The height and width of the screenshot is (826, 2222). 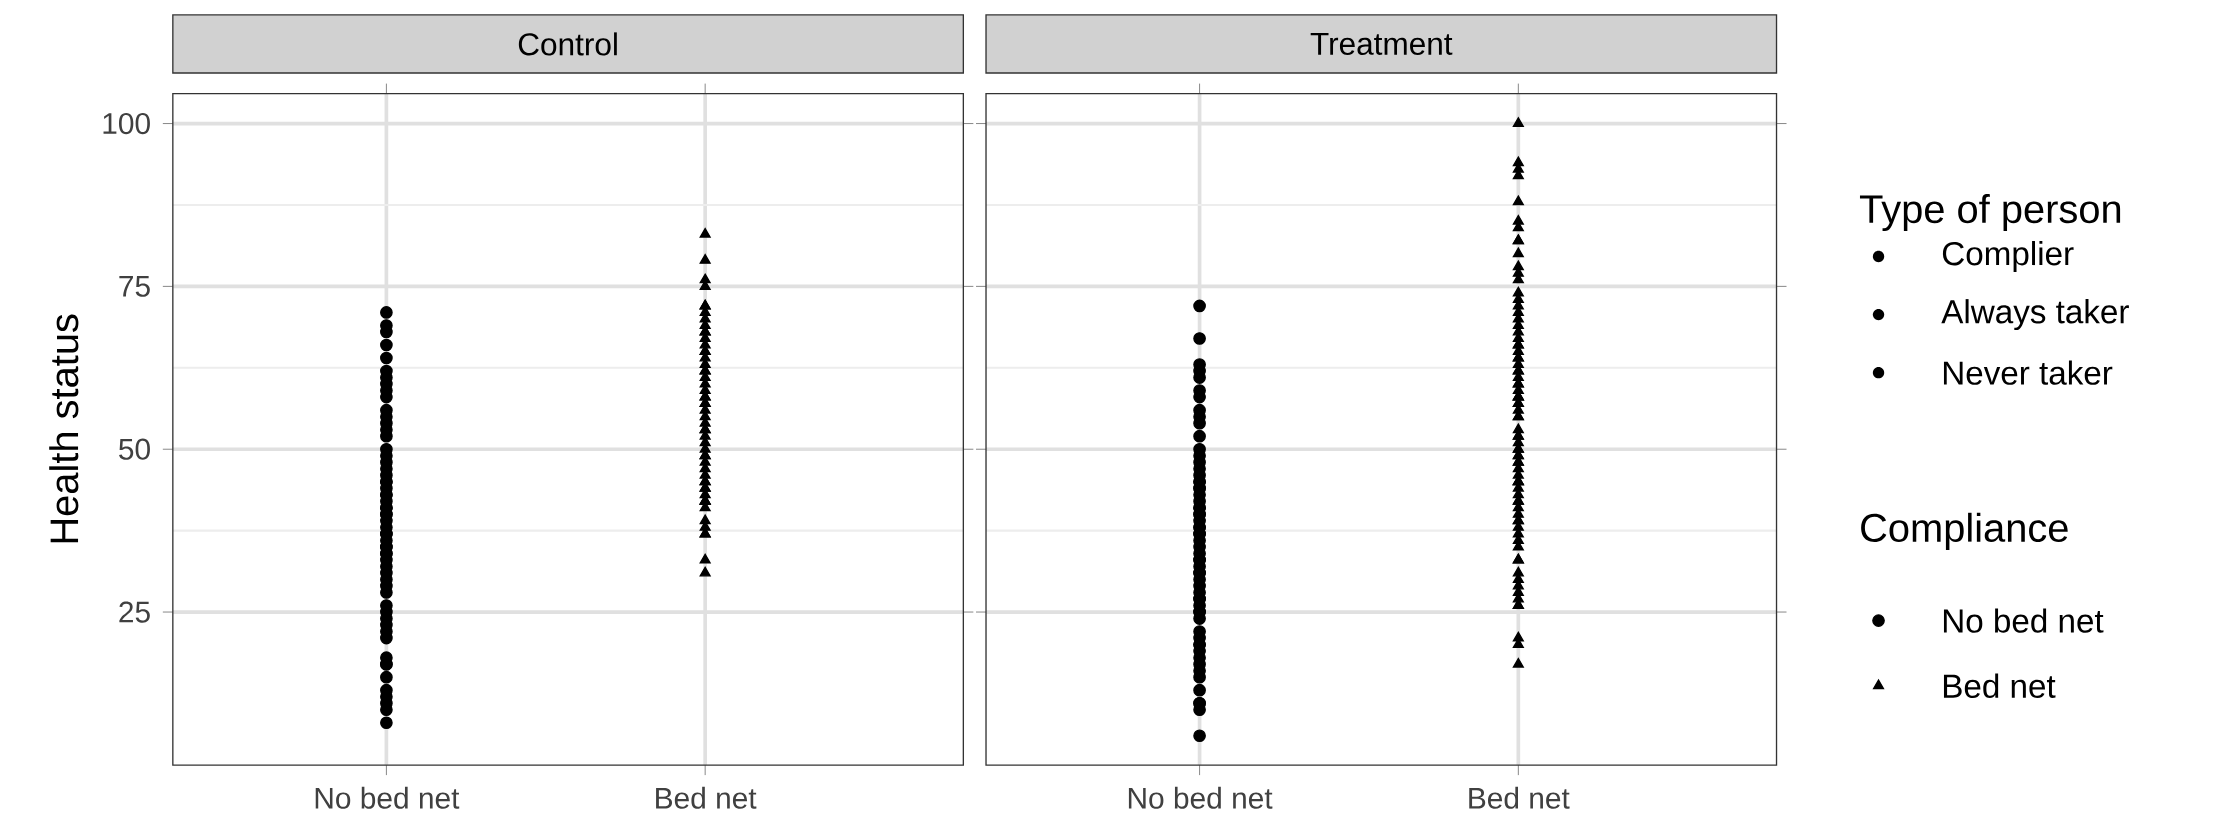 I want to click on legend-label: Bed net, so click(x=1999, y=685).